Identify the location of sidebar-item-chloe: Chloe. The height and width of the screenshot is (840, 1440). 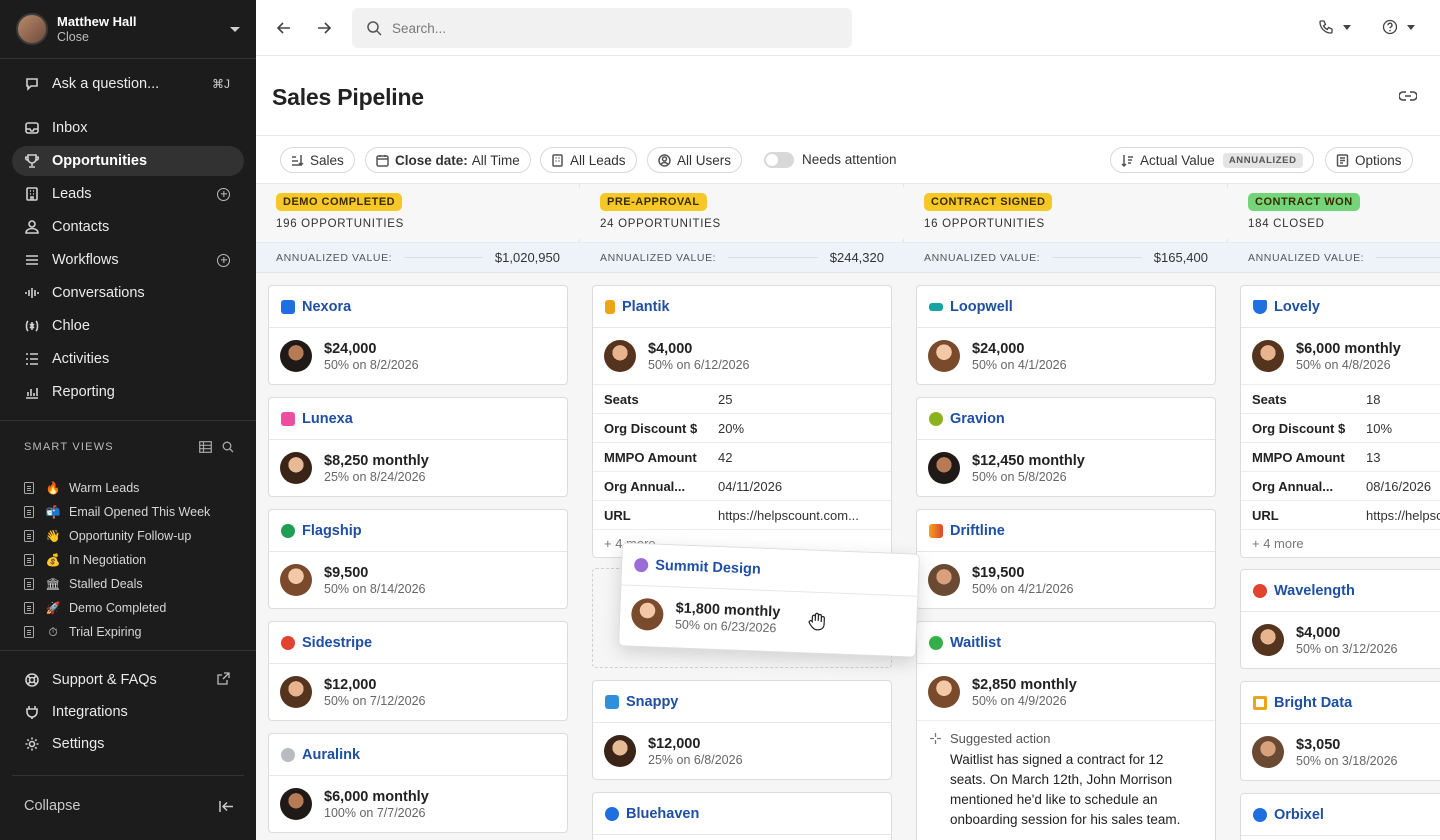
(128, 326).